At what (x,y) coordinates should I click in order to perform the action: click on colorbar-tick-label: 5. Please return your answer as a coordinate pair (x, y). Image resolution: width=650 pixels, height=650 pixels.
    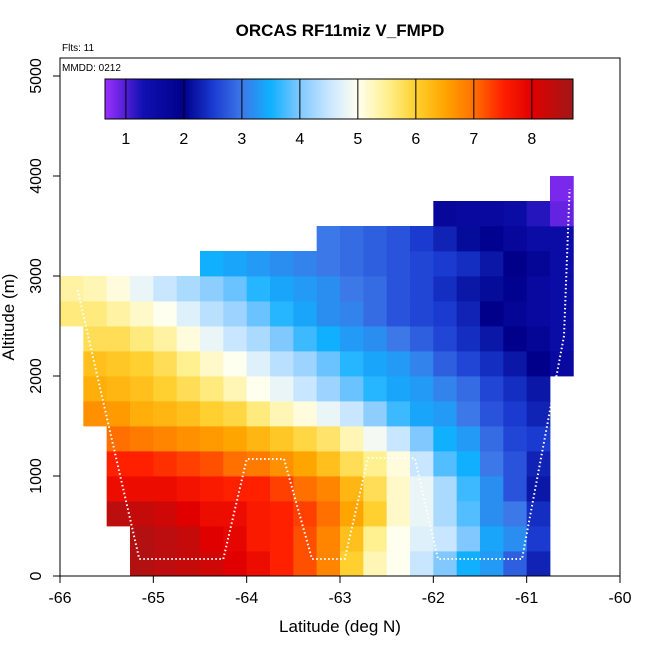
    Looking at the image, I should click on (357, 139).